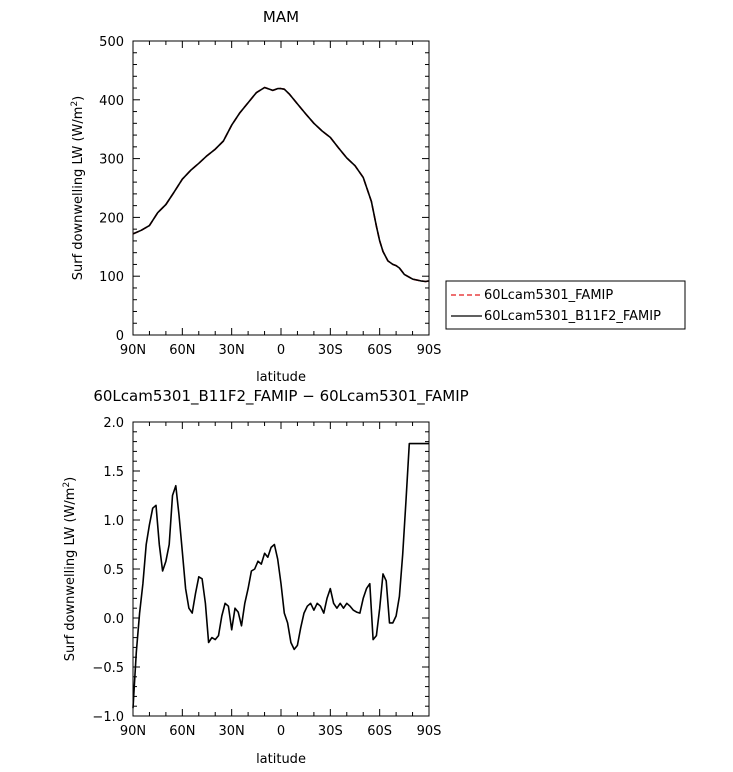  I want to click on bottom-y-axis-label: Surf downwelling LW (W/m2), so click(70, 569).